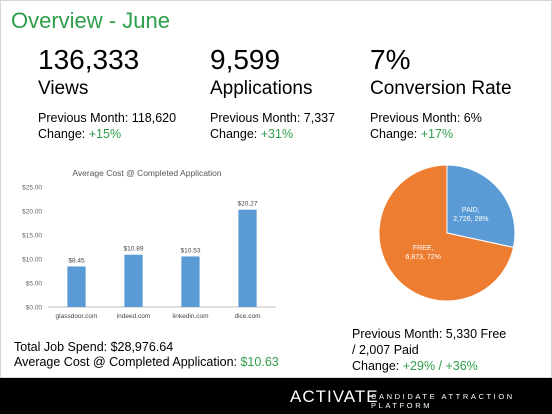 Image resolution: width=552 pixels, height=414 pixels. Describe the element at coordinates (441, 88) in the screenshot. I see `kpi-label: Conversion Rate` at that location.